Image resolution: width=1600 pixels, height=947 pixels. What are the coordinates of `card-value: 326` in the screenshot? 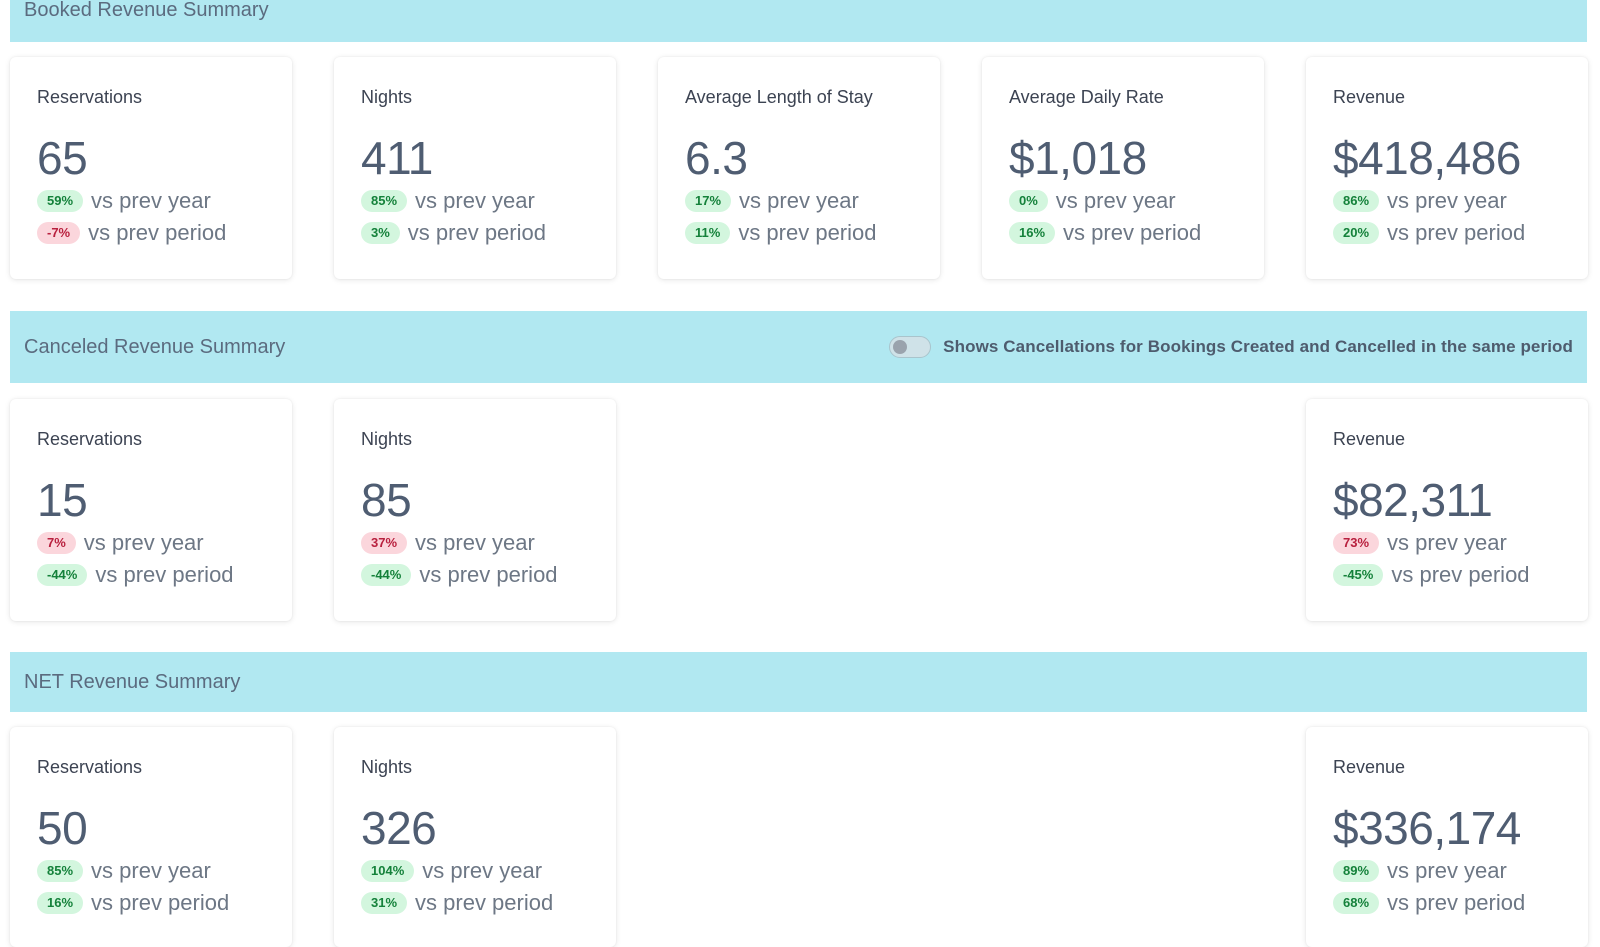 It's located at (399, 828).